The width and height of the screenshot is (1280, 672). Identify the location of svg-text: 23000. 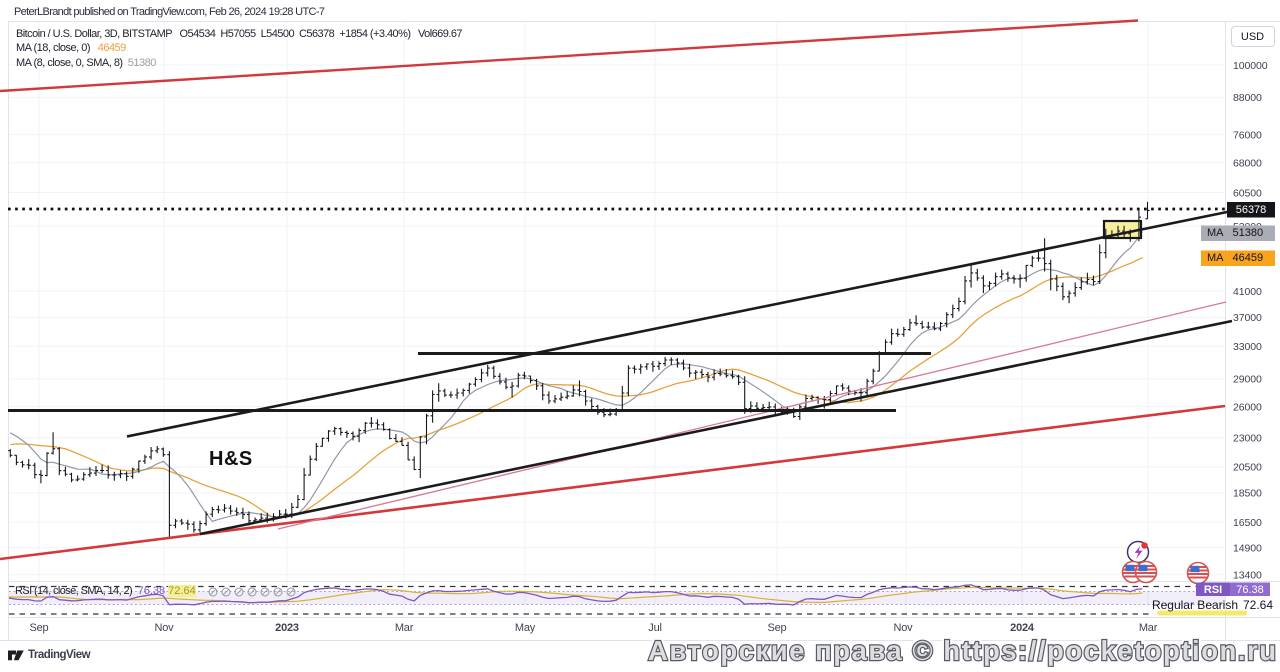
(1247, 439).